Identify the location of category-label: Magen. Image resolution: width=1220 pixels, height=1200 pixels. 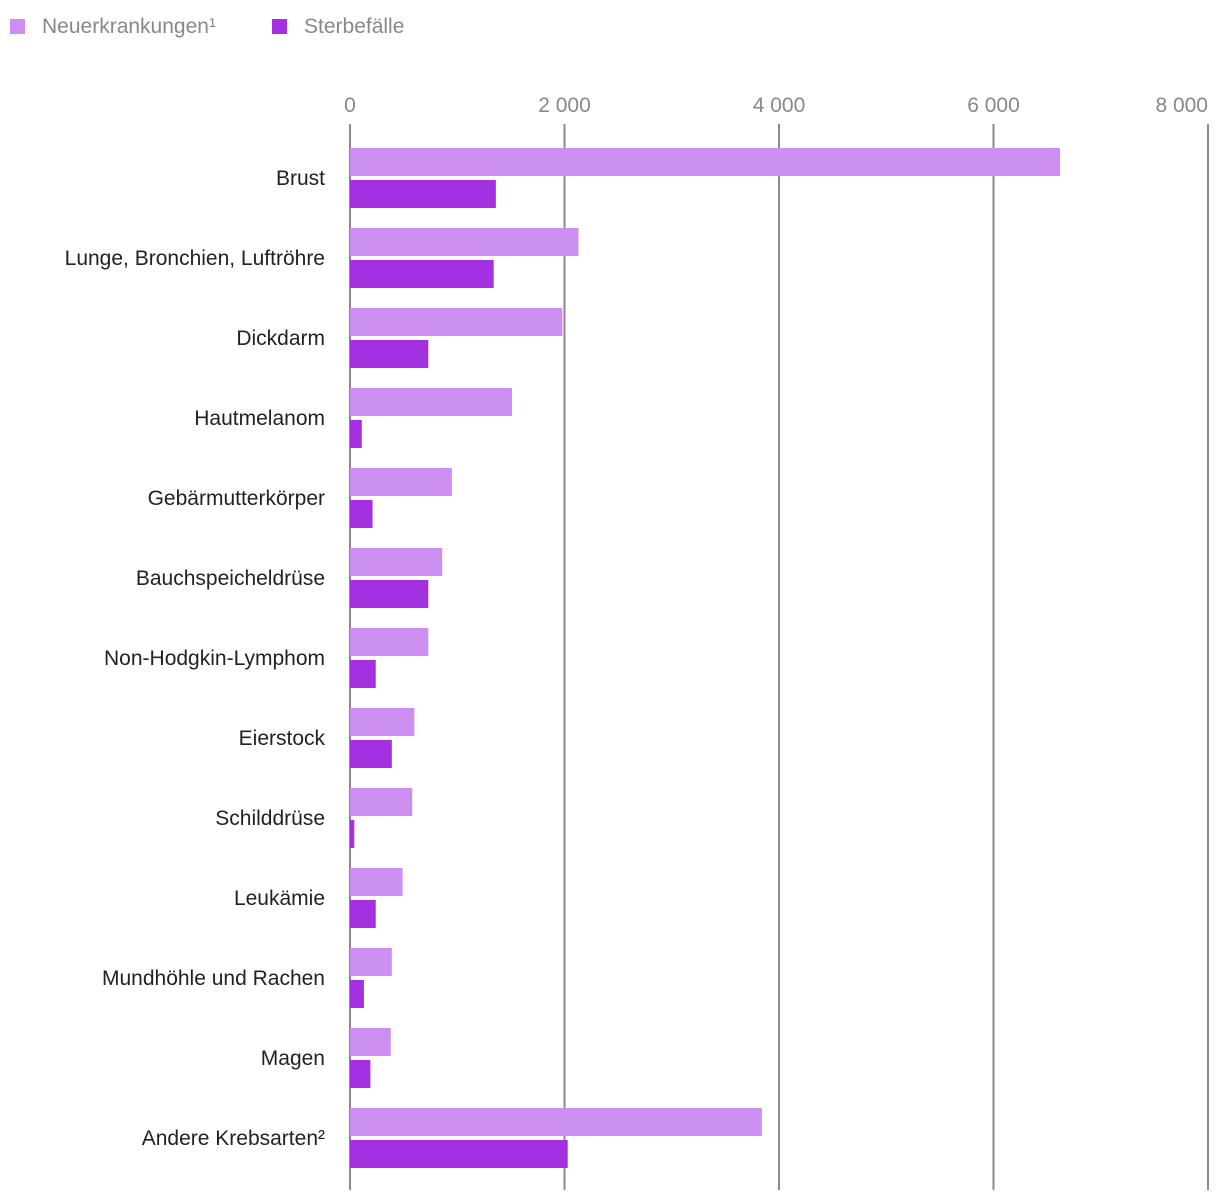
(293, 1058).